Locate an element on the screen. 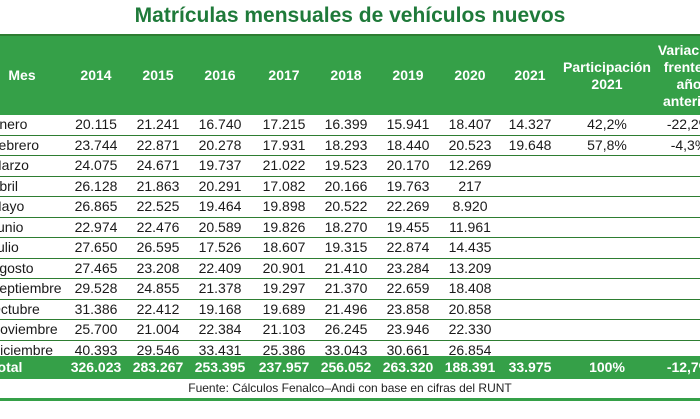  value-cell: 18.607 is located at coordinates (284, 247).